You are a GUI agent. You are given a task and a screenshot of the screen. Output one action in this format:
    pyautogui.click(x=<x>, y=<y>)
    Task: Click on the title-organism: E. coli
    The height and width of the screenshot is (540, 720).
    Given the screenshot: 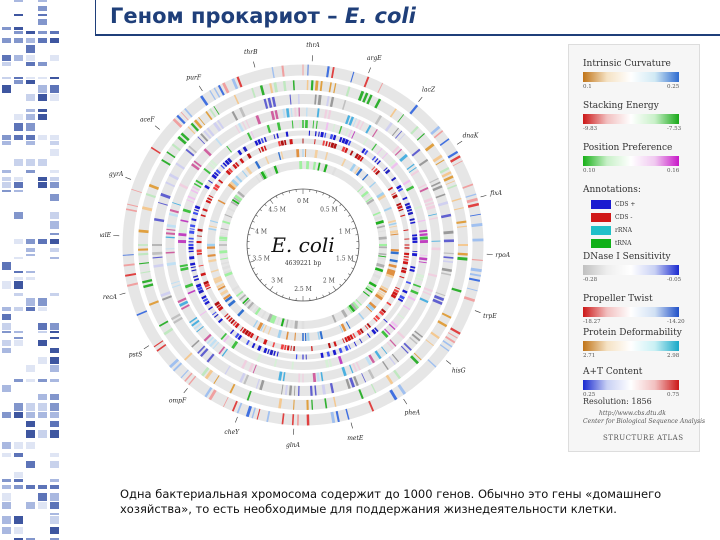 What is the action you would take?
    pyautogui.click(x=380, y=16)
    